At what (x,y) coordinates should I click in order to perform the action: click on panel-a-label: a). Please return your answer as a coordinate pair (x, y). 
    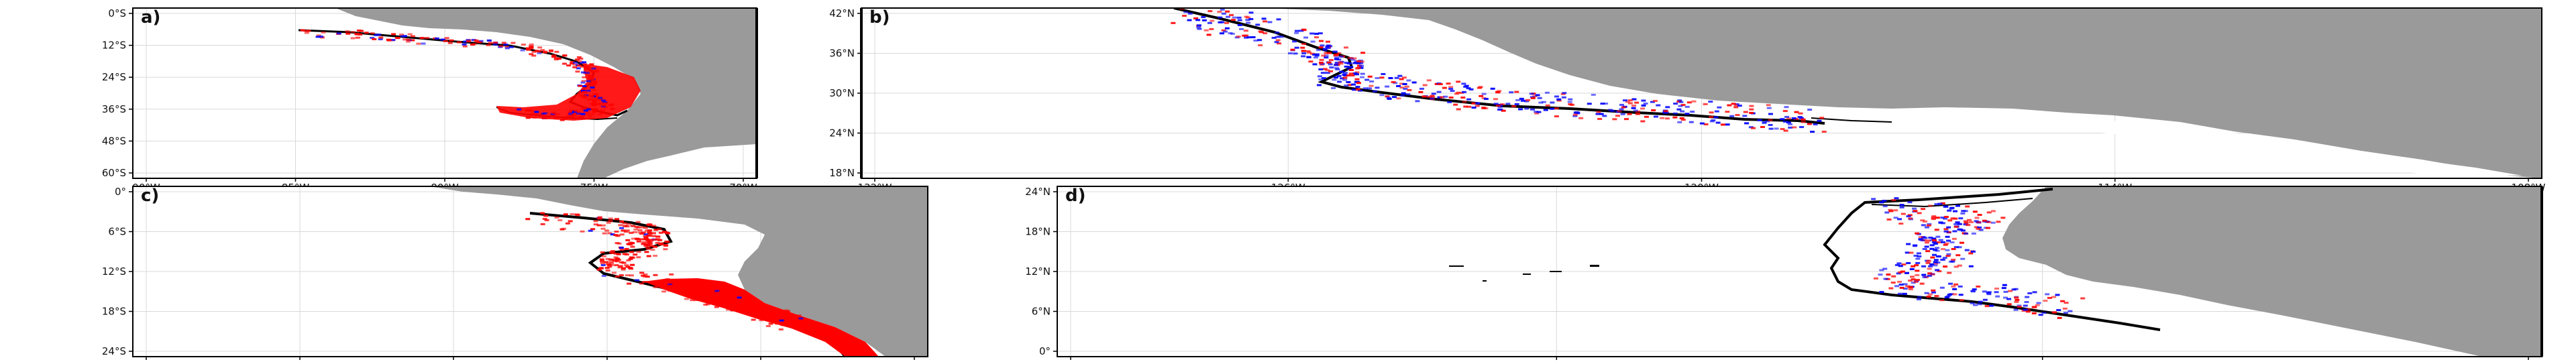
    Looking at the image, I should click on (150, 17).